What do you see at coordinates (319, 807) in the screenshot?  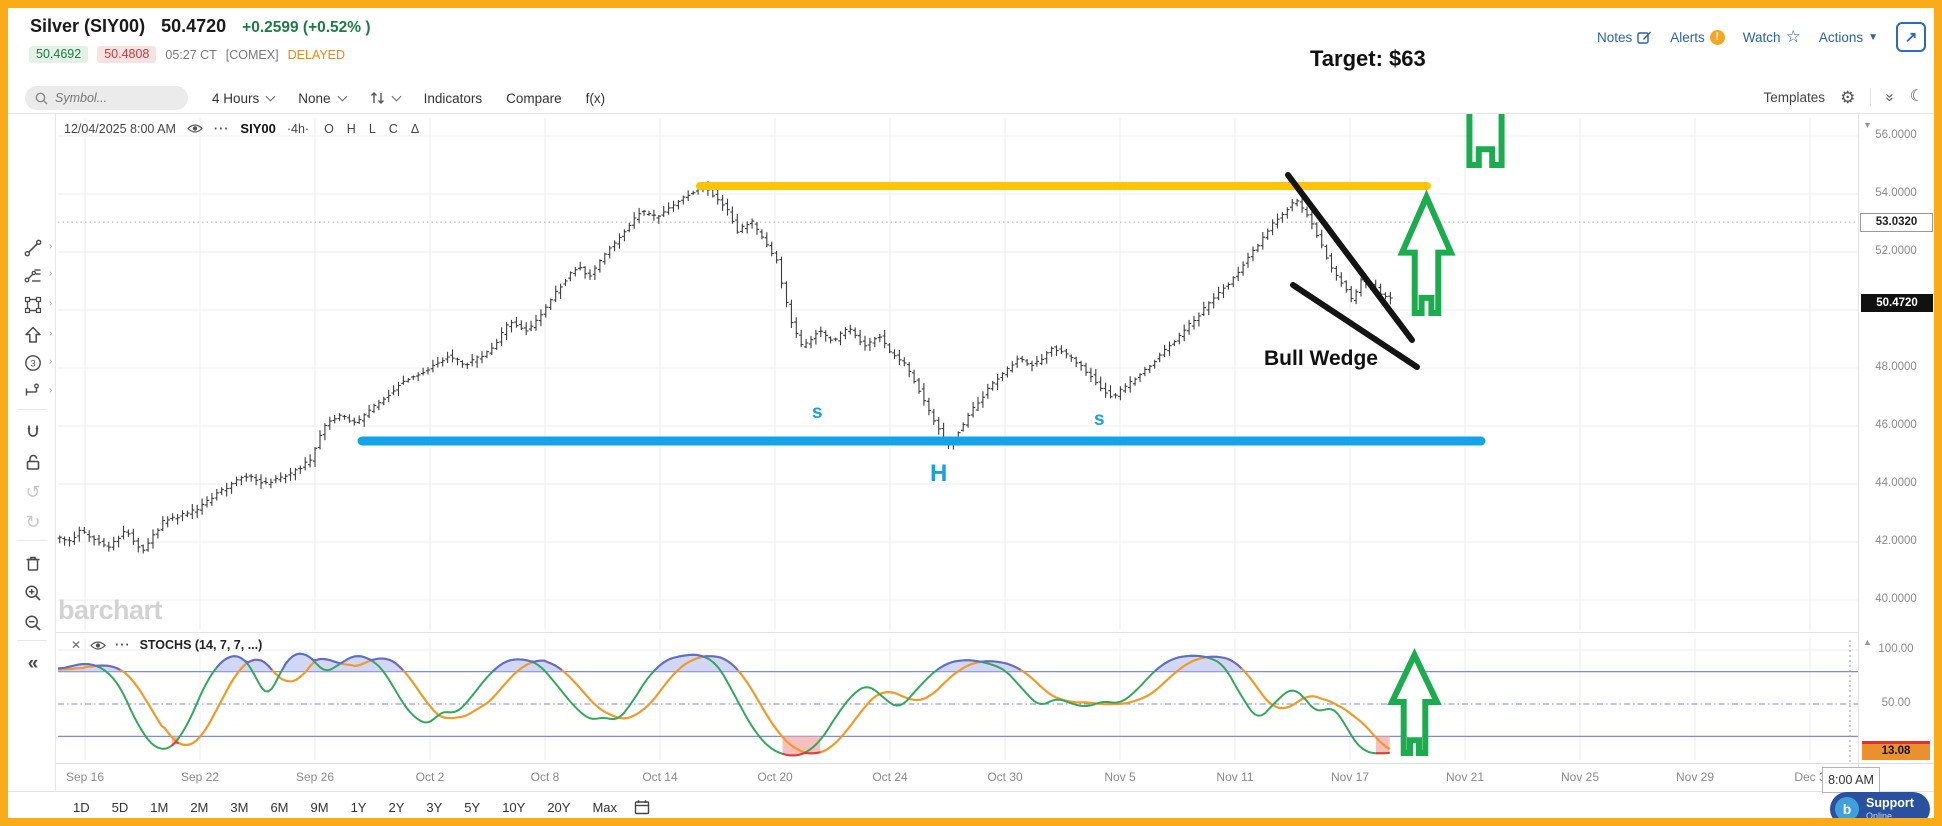 I see `period-button-9m: 9M` at bounding box center [319, 807].